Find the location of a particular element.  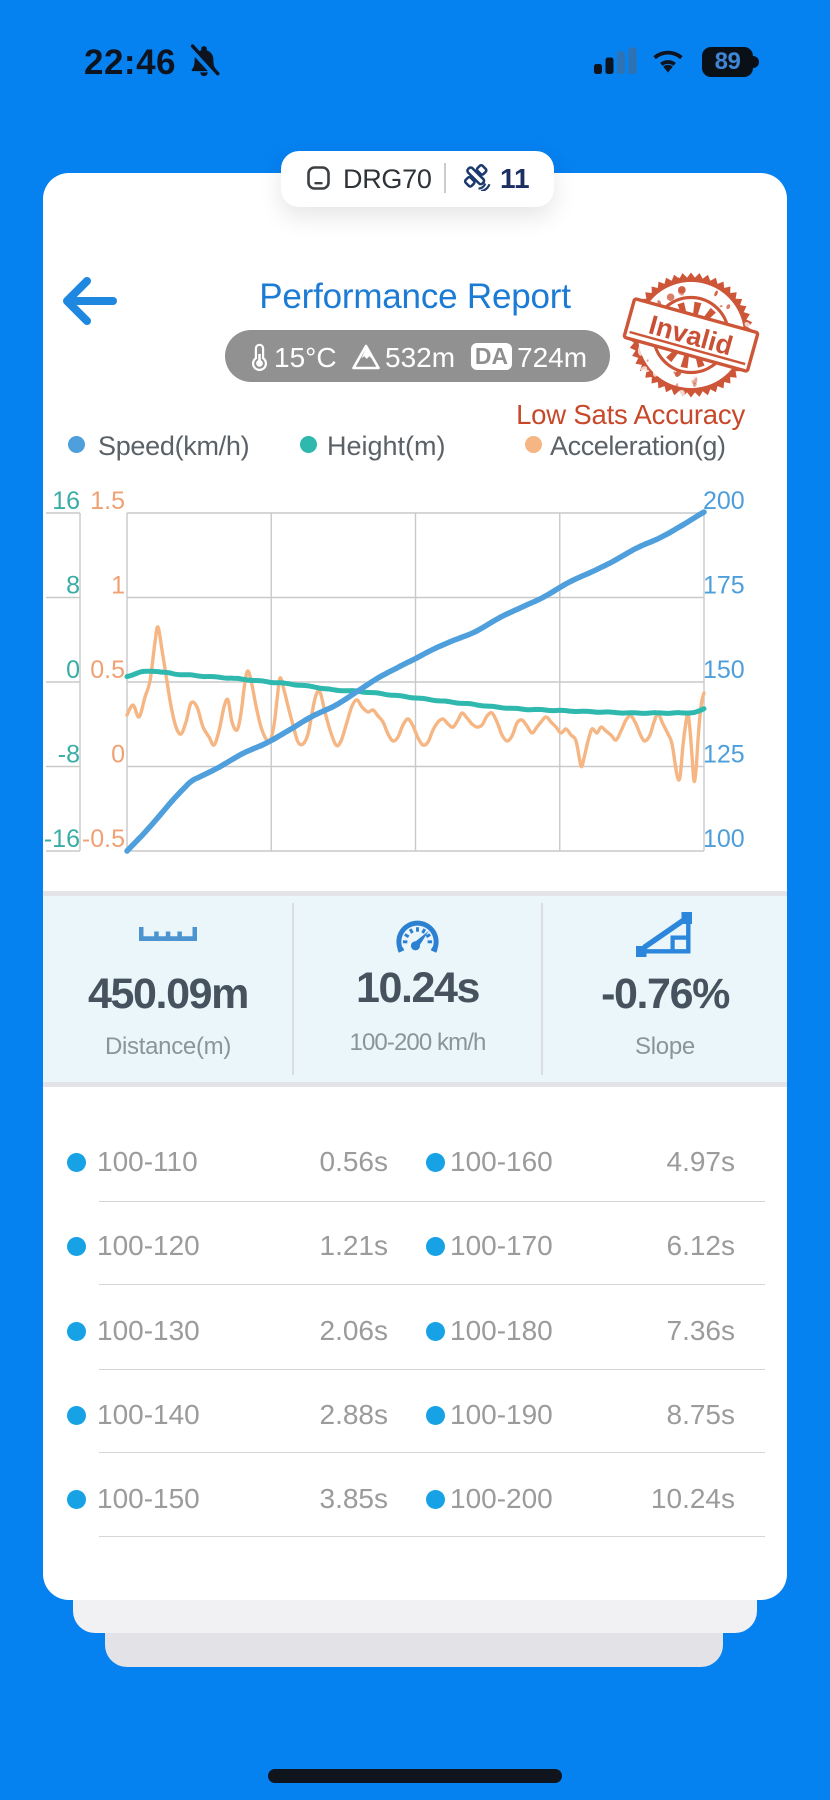

svg-text: -0.5 is located at coordinates (103, 839).